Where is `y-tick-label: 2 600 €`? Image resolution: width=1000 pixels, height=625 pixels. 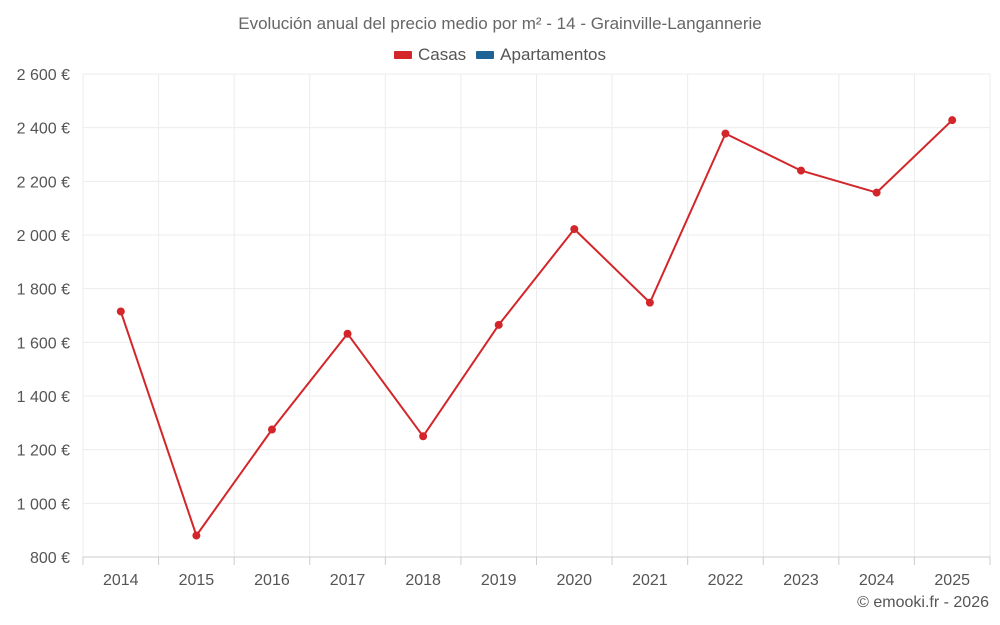
y-tick-label: 2 600 € is located at coordinates (43, 75).